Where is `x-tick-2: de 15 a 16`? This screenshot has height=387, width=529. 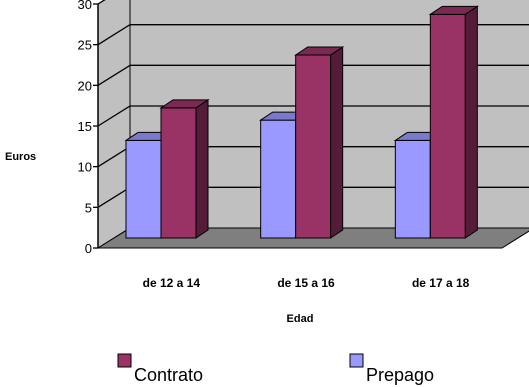 x-tick-2: de 15 a 16 is located at coordinates (306, 283).